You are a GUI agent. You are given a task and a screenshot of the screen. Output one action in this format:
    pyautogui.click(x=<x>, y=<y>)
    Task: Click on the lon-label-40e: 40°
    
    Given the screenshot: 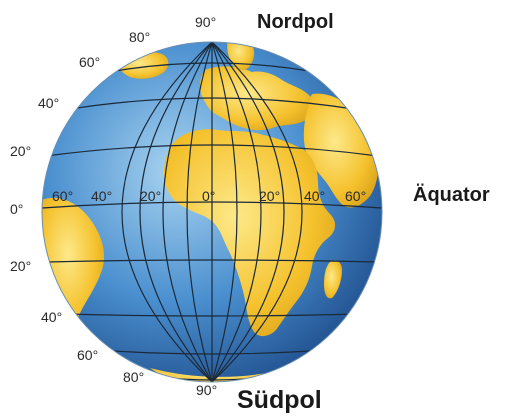 What is the action you would take?
    pyautogui.click(x=315, y=196)
    